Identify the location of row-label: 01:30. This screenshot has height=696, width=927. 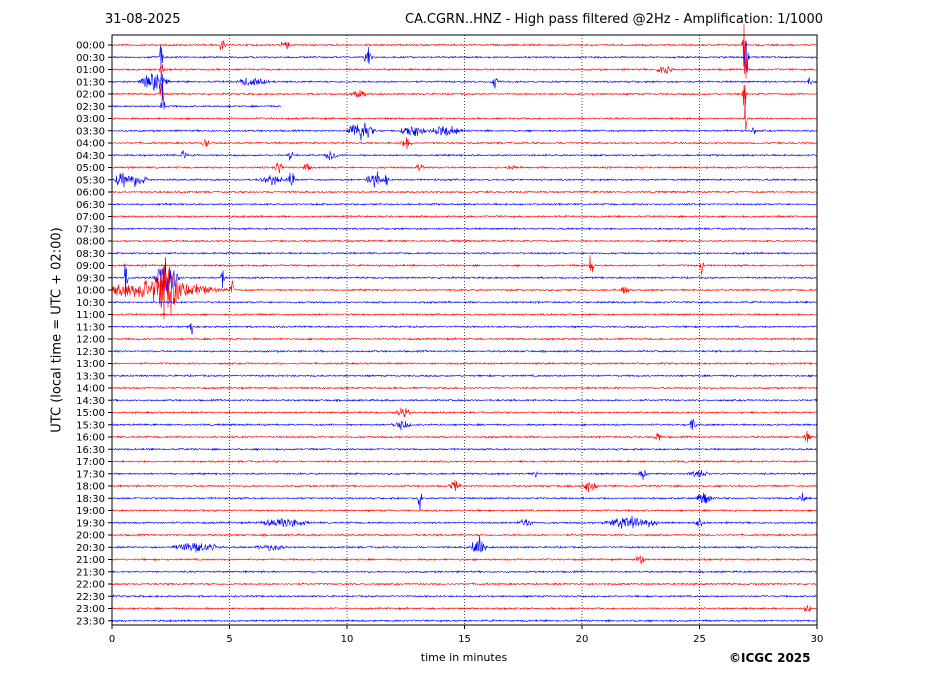
(90, 82).